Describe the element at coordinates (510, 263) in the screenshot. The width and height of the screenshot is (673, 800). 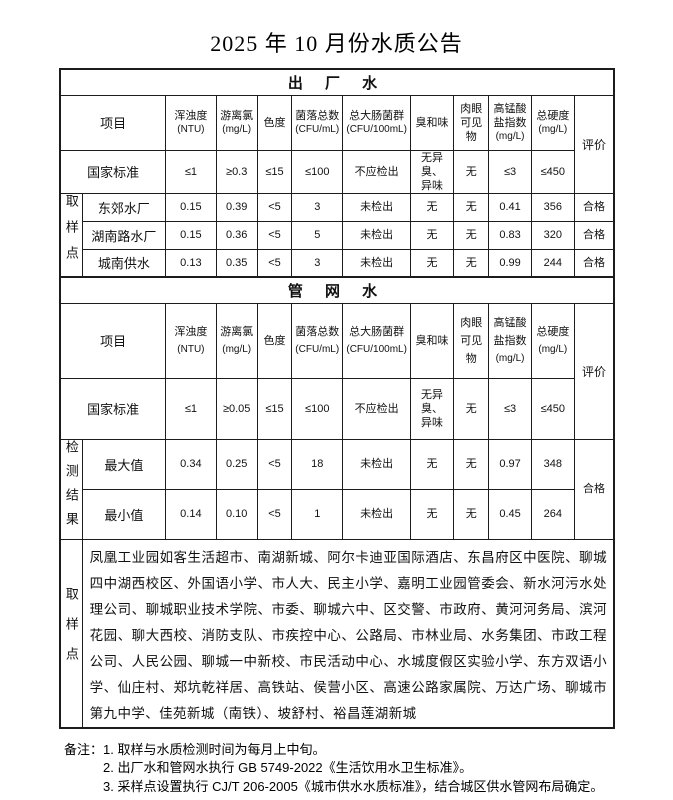
I see `cell-value: 0.99` at that location.